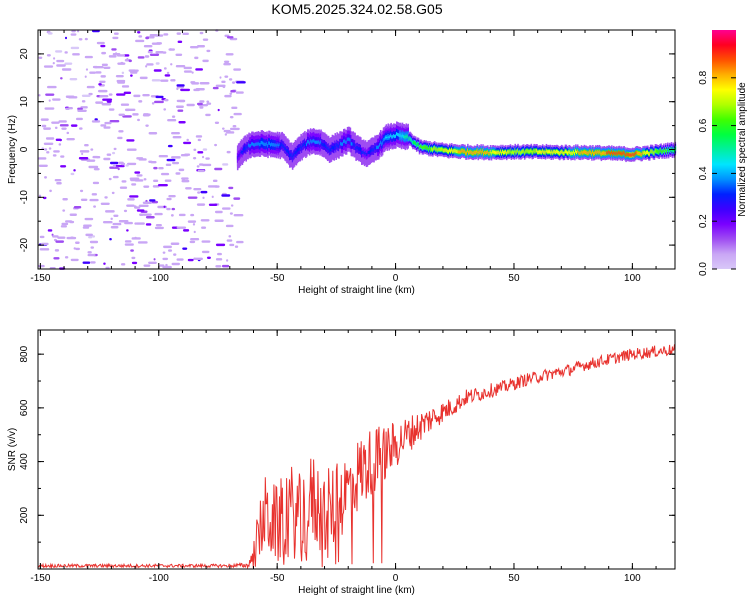  I want to click on spectrogram-x-tick-label: -100, so click(159, 278).